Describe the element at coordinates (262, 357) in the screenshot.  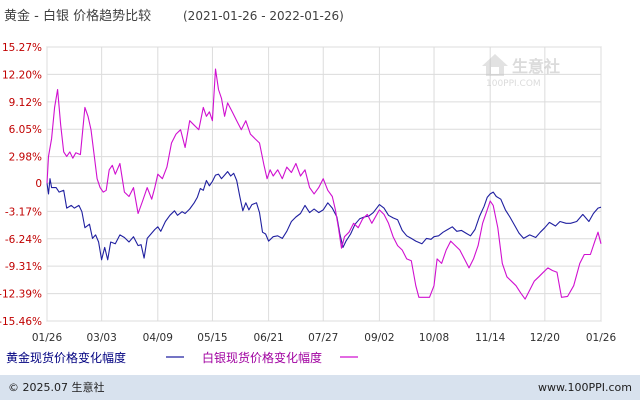
I see `legend-label-silver: 白银现货价格变化幅度` at that location.